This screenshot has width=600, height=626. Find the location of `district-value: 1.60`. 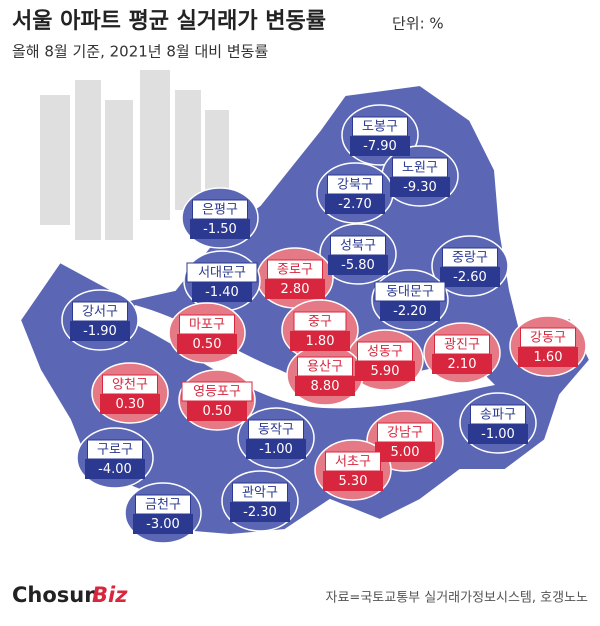

district-value: 1.60 is located at coordinates (548, 357).